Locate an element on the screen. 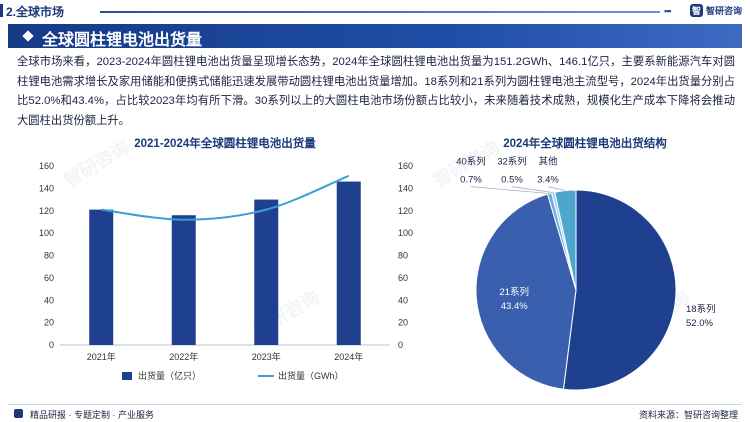  section-tag: 2.全球市场 is located at coordinates (35, 12).